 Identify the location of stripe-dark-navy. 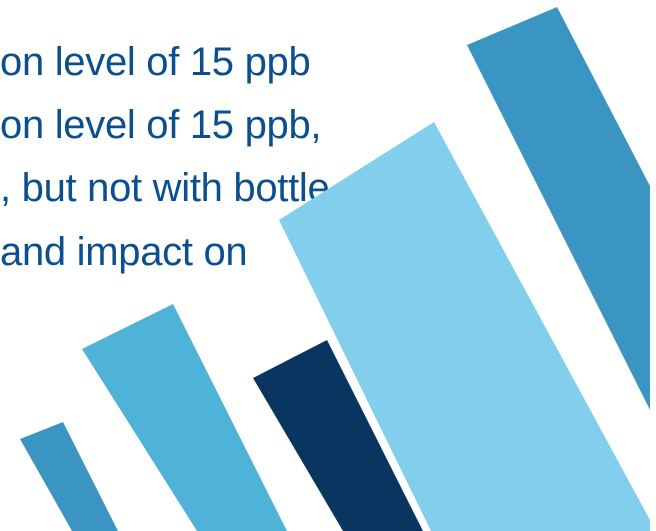
(338, 435).